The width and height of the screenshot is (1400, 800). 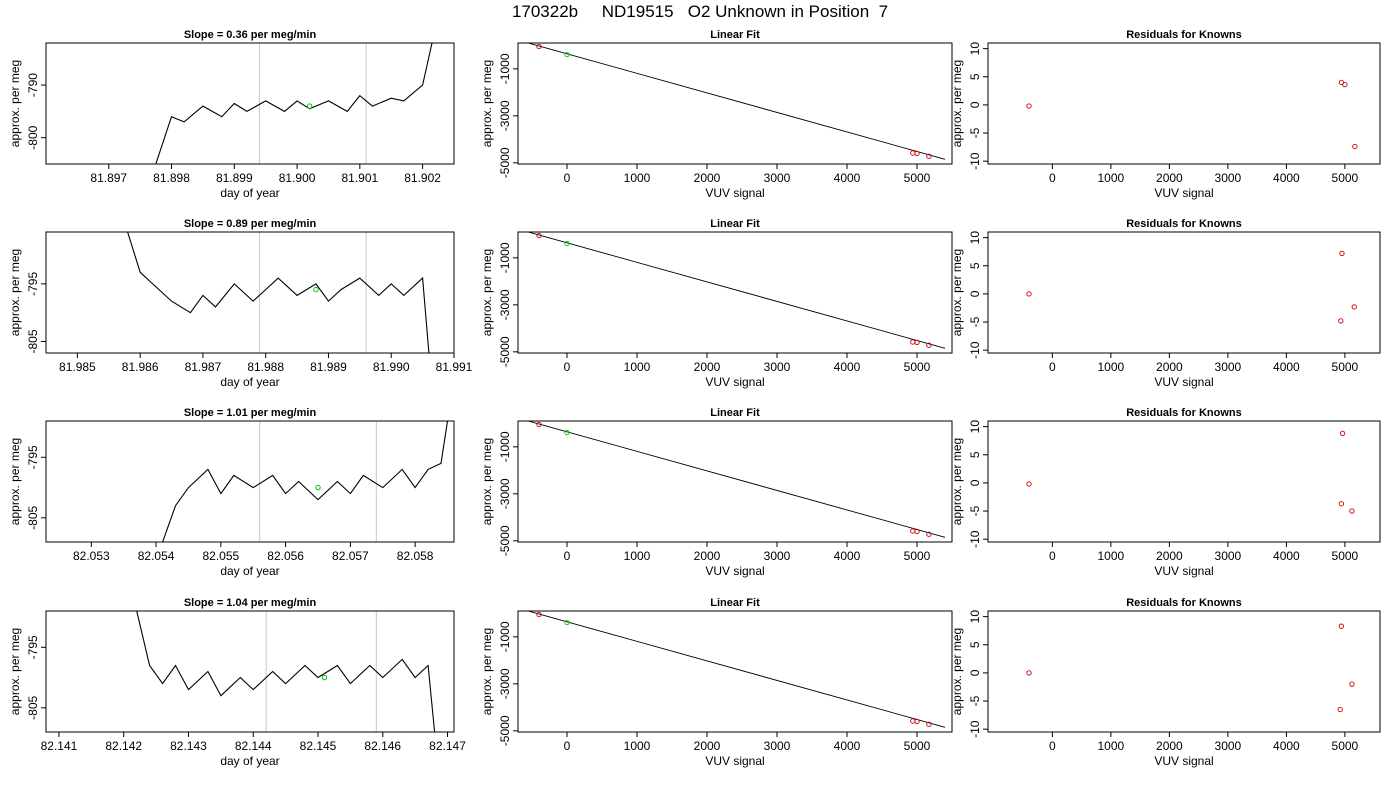 I want to click on x-tick-label: 81.991, so click(x=454, y=367).